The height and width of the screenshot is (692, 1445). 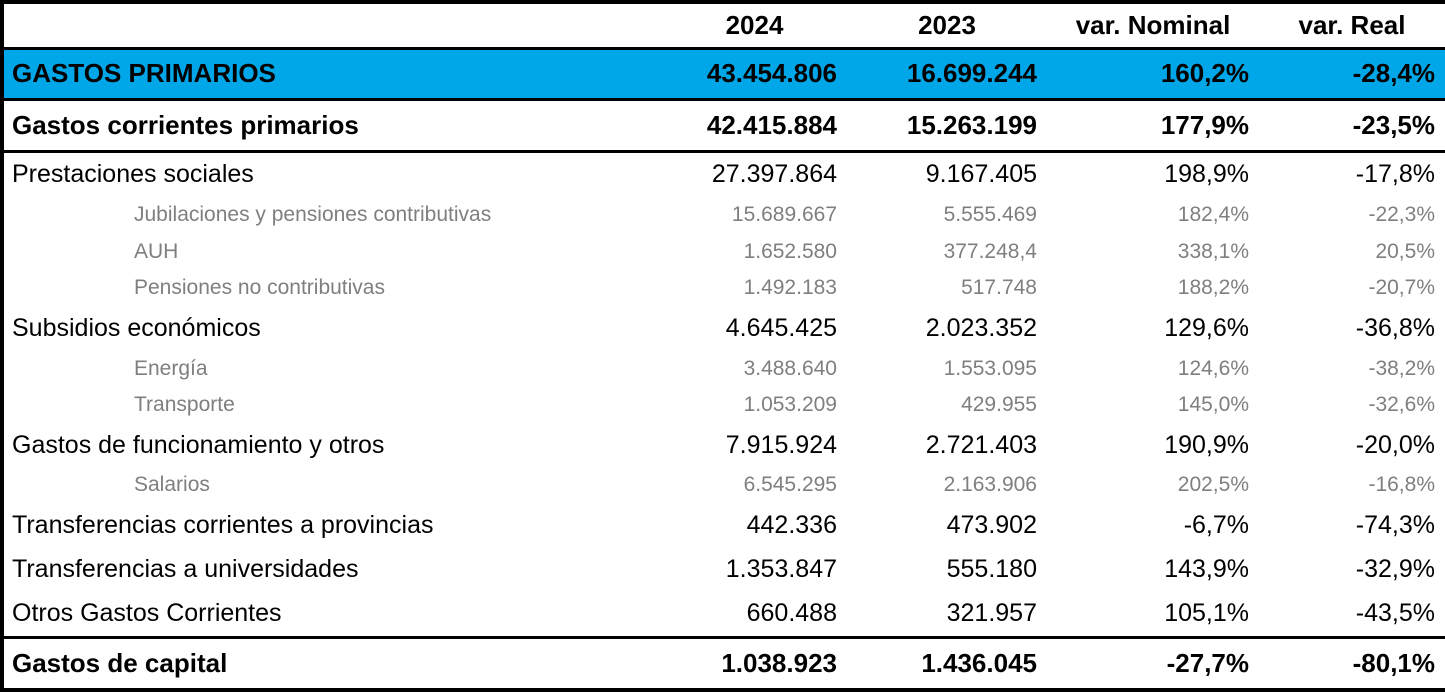 What do you see at coordinates (981, 327) in the screenshot?
I see `value-2023: 2.023.352` at bounding box center [981, 327].